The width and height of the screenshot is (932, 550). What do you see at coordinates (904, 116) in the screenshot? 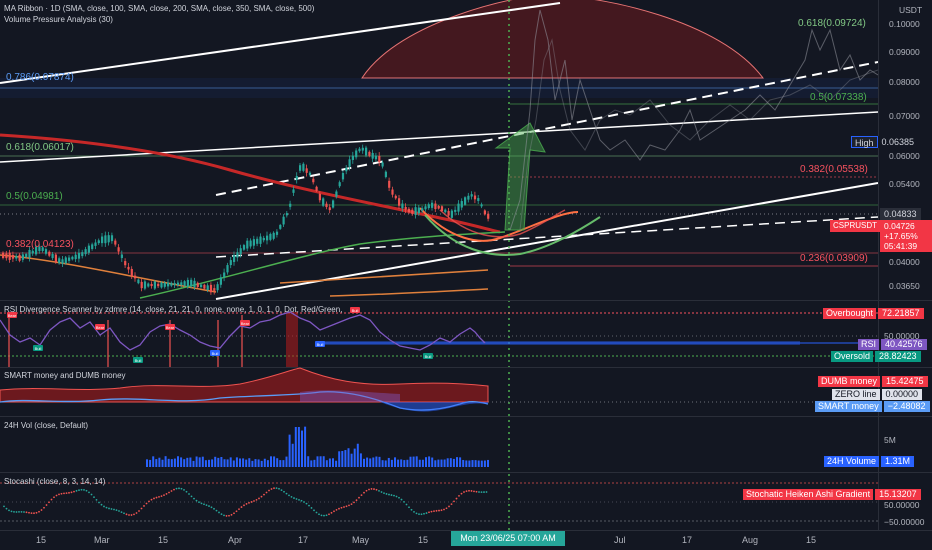
I see `price-tick: 0.07000` at bounding box center [904, 116].